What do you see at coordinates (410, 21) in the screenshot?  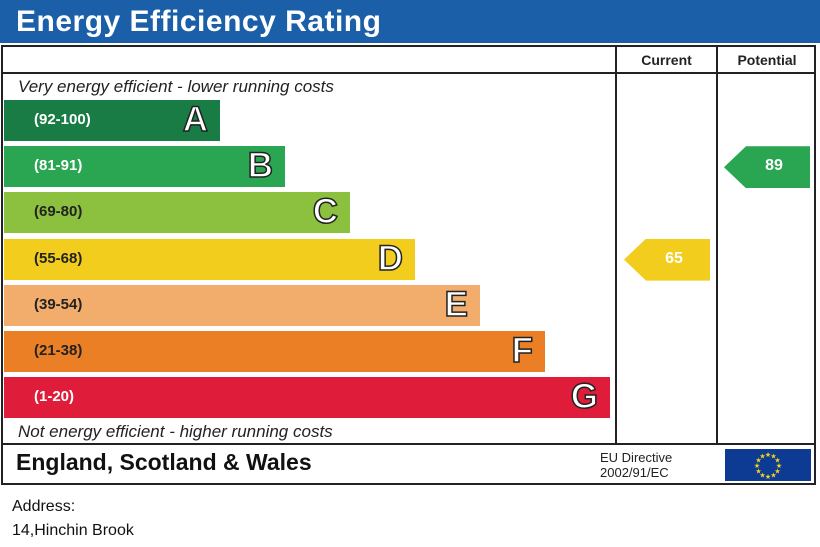 I see `chart-header: Energy Efficiency Rating` at bounding box center [410, 21].